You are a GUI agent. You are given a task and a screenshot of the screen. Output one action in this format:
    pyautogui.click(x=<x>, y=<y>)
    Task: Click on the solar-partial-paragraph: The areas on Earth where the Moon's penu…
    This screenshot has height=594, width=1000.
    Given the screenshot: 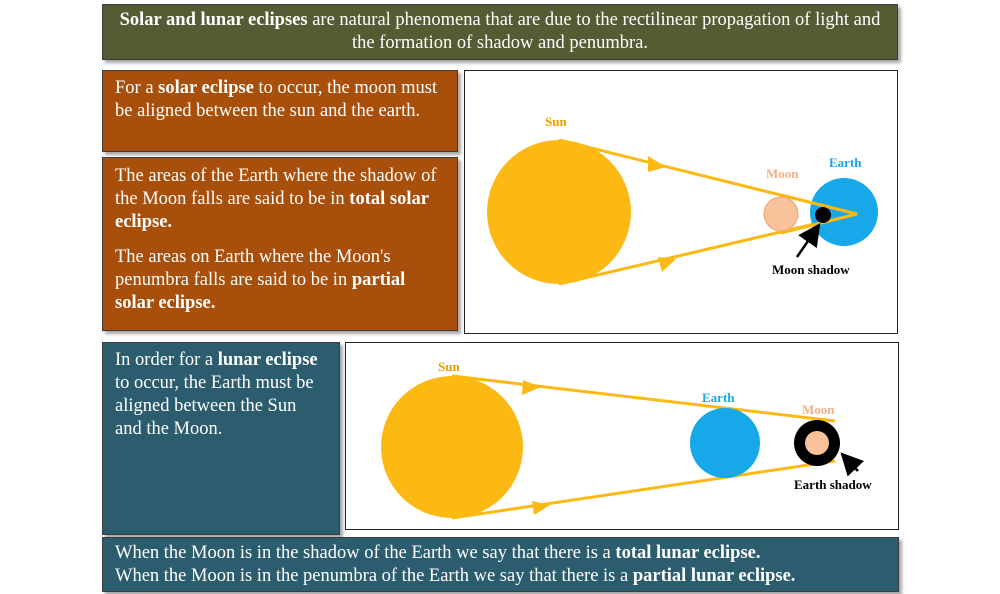 What is the action you would take?
    pyautogui.click(x=280, y=280)
    